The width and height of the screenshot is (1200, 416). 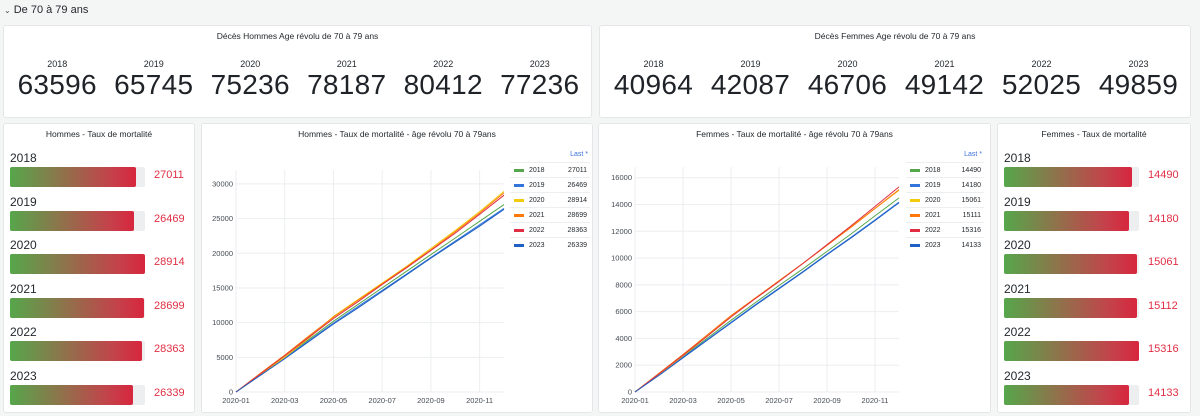 What do you see at coordinates (1041, 64) in the screenshot?
I see `stat-year: 2022` at bounding box center [1041, 64].